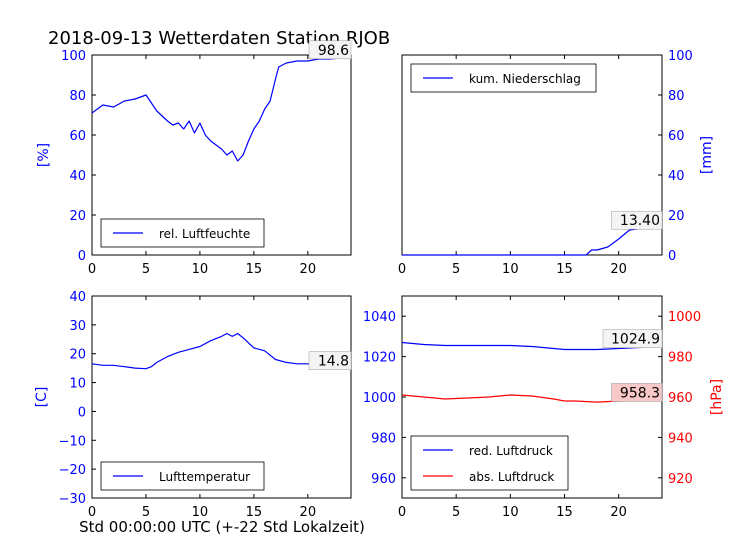 This screenshot has width=736, height=552. I want to click on y-tick-label: 940, so click(680, 438).